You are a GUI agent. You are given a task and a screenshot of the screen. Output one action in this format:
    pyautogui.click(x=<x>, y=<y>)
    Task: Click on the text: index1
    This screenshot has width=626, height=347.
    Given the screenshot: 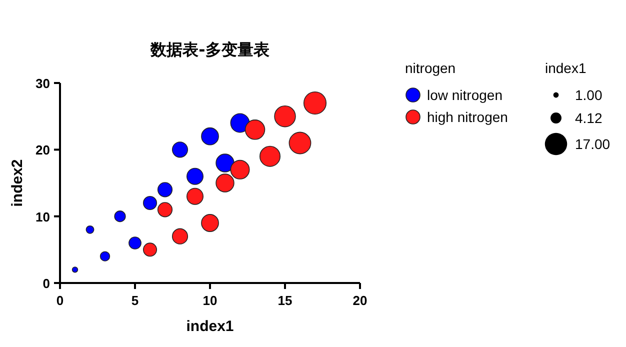 What is the action you would take?
    pyautogui.click(x=565, y=68)
    